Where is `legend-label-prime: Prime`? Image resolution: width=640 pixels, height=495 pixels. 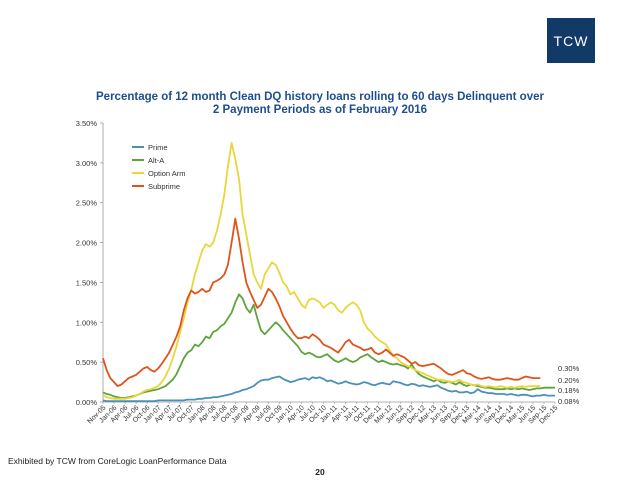
legend-label-prime: Prime is located at coordinates (158, 147).